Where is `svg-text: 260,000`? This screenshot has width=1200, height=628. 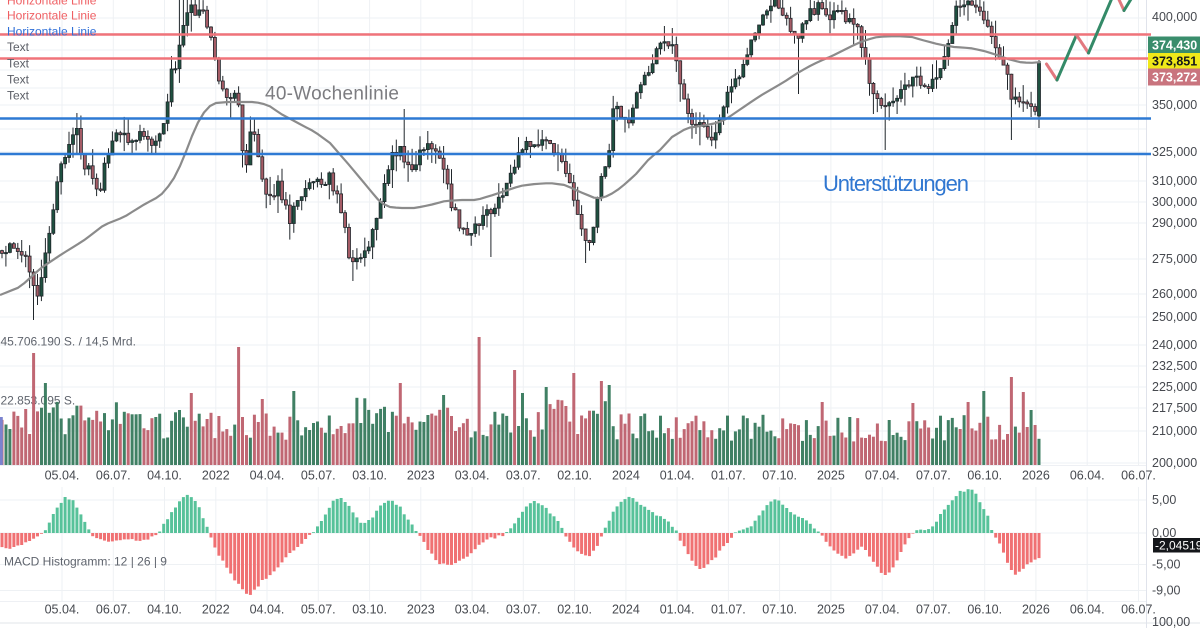
svg-text: 260,000 is located at coordinates (1174, 294).